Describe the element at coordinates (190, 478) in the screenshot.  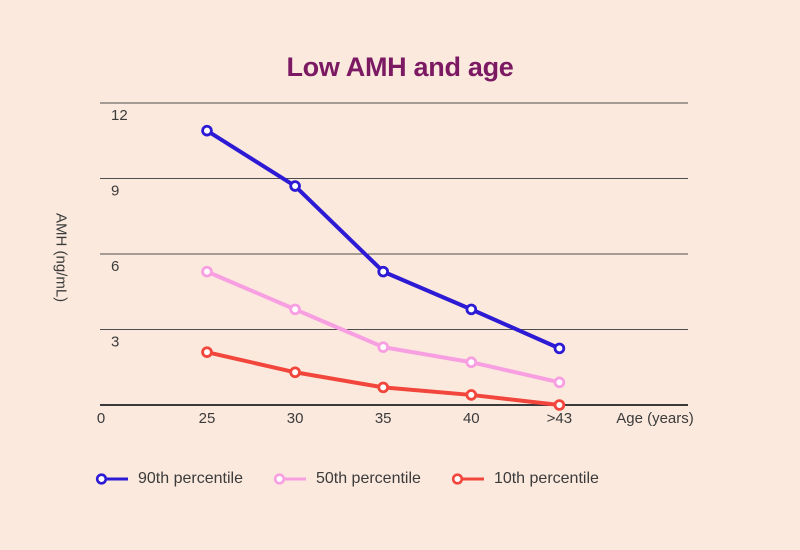
I see `legend-label: 90th percentile` at that location.